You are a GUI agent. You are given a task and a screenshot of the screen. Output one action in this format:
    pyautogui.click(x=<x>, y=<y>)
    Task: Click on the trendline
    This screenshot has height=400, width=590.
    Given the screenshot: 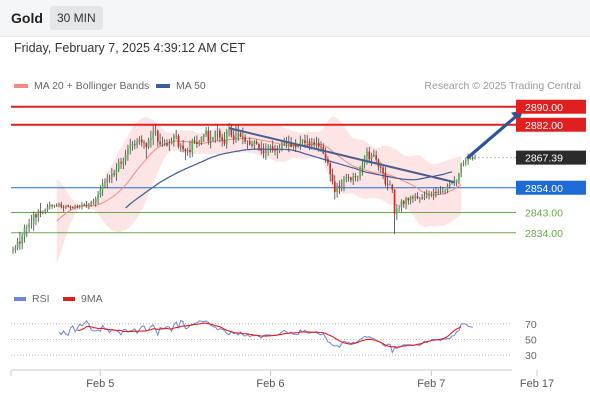 What is the action you would take?
    pyautogui.click(x=341, y=155)
    